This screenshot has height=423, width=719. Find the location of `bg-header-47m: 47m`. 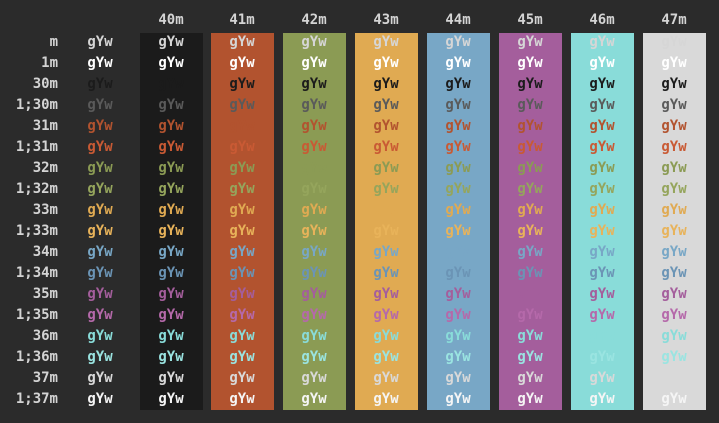

bg-header-47m: 47m is located at coordinates (674, 20).